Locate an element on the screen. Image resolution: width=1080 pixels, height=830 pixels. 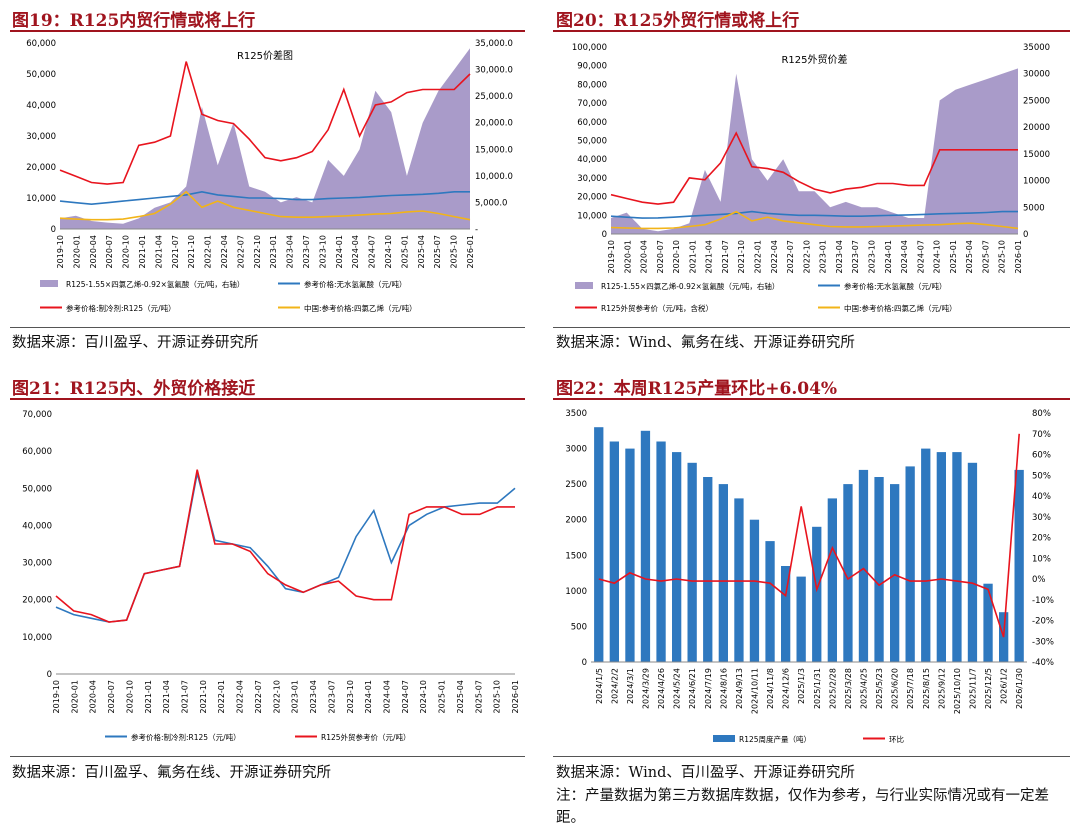
x-tick-label: 2024/3/29 is located at coordinates (646, 688).